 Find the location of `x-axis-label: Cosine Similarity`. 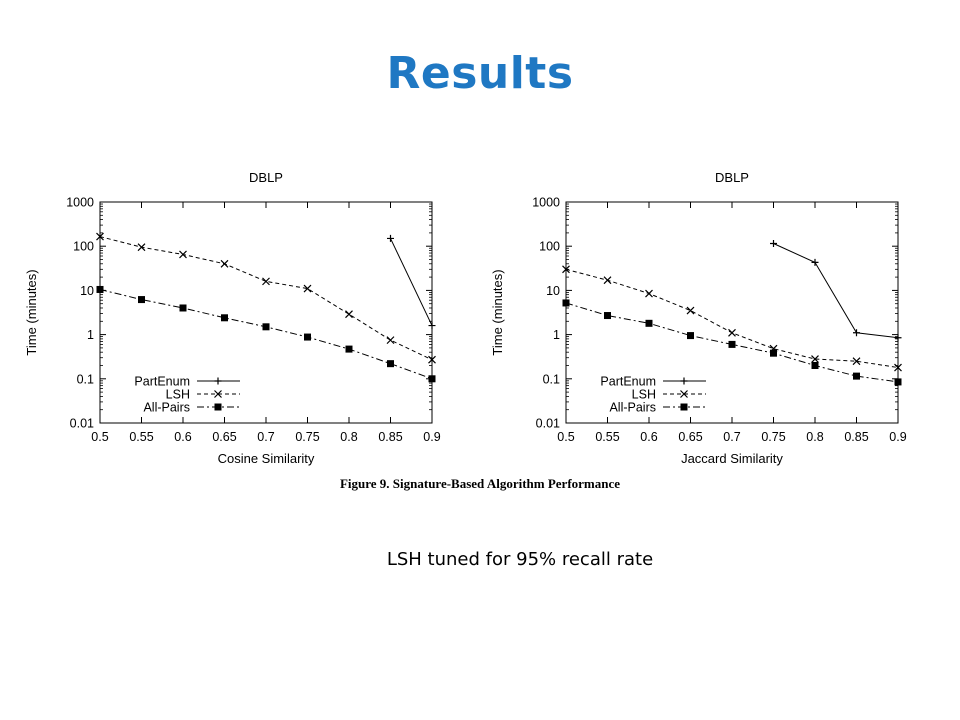

x-axis-label: Cosine Similarity is located at coordinates (266, 458).